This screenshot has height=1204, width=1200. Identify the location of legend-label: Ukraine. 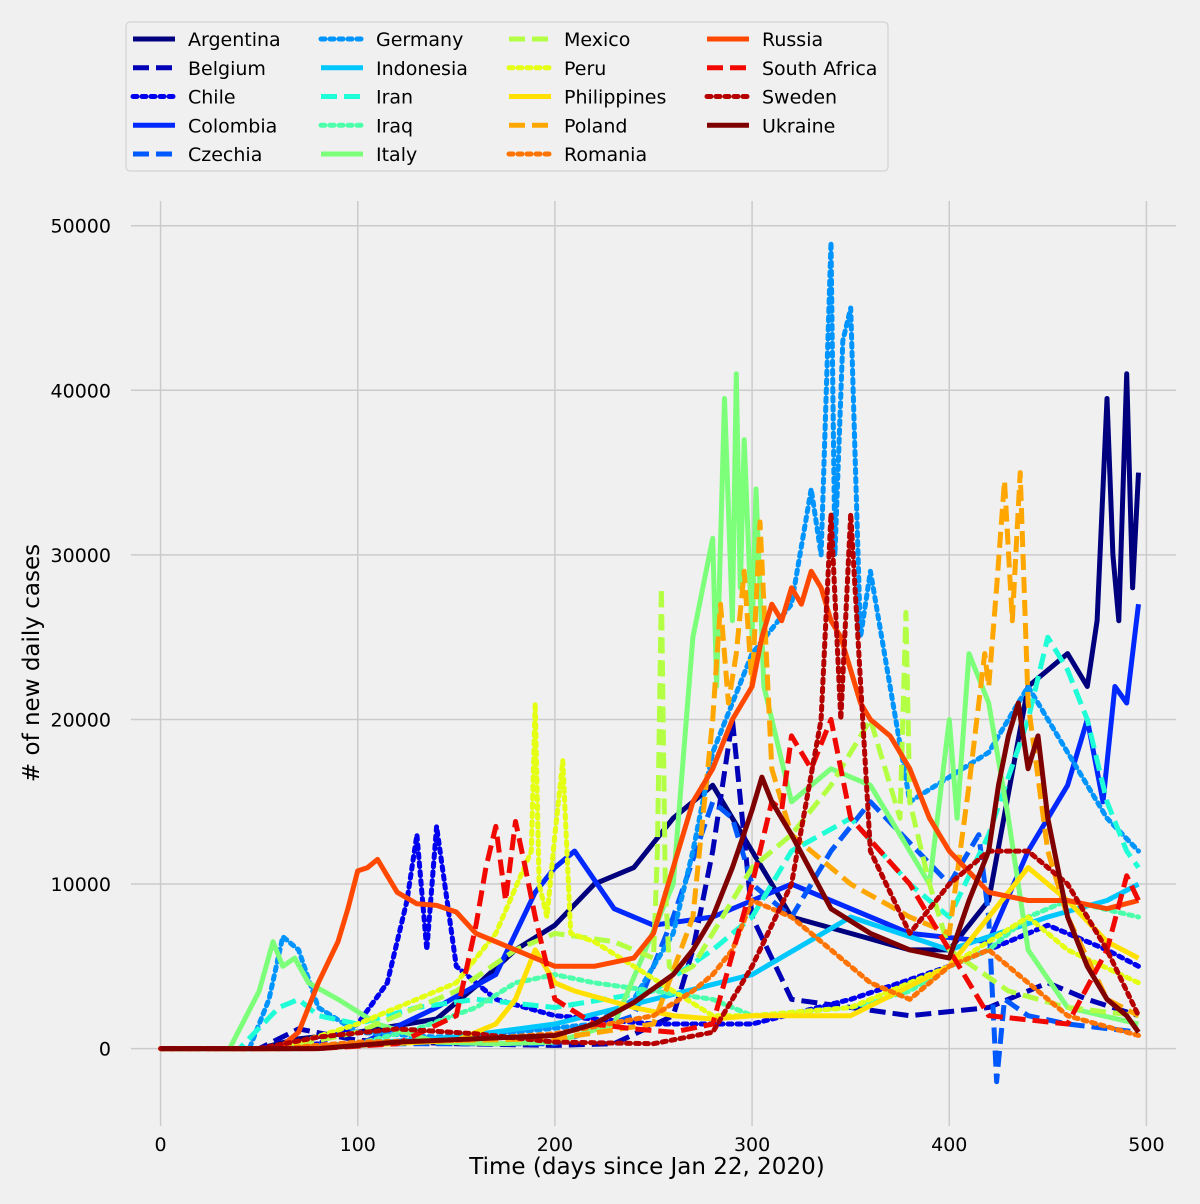
(798, 126).